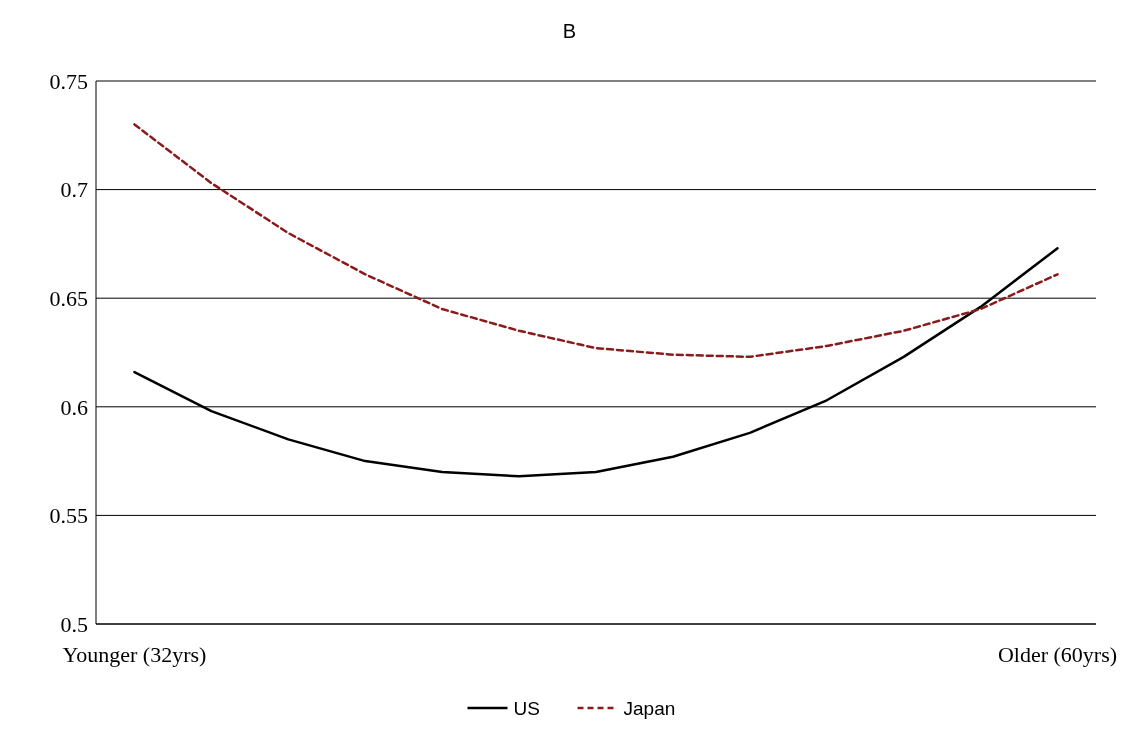  Describe the element at coordinates (134, 654) in the screenshot. I see `x-tick-label: Younger (32yrs)` at that location.